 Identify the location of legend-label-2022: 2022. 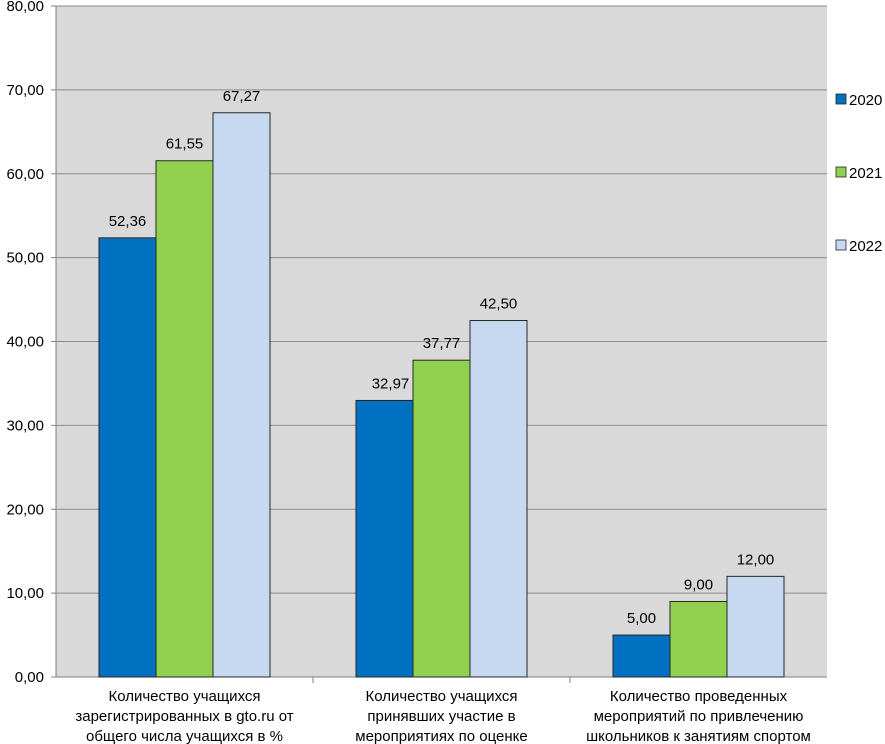
(865, 246).